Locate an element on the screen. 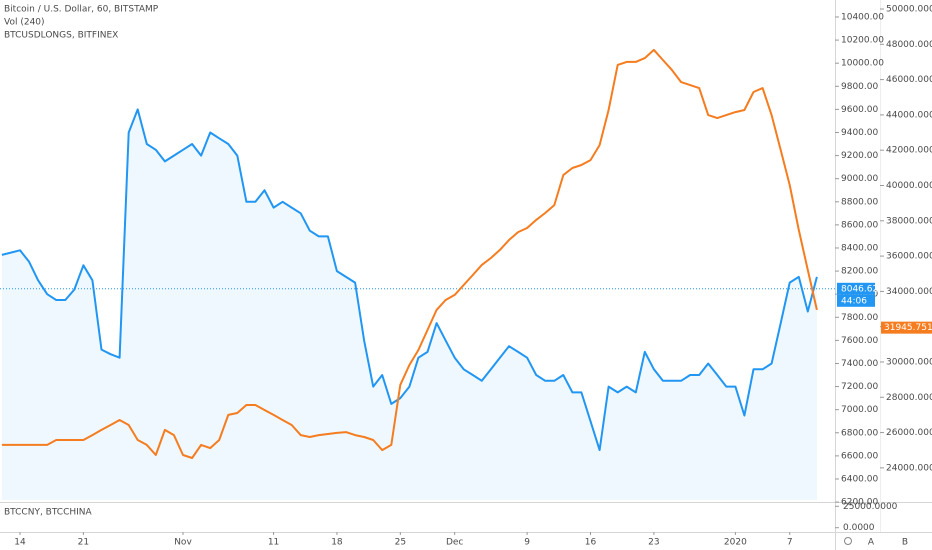  pane-tick-label: 0.0000 is located at coordinates (859, 528).